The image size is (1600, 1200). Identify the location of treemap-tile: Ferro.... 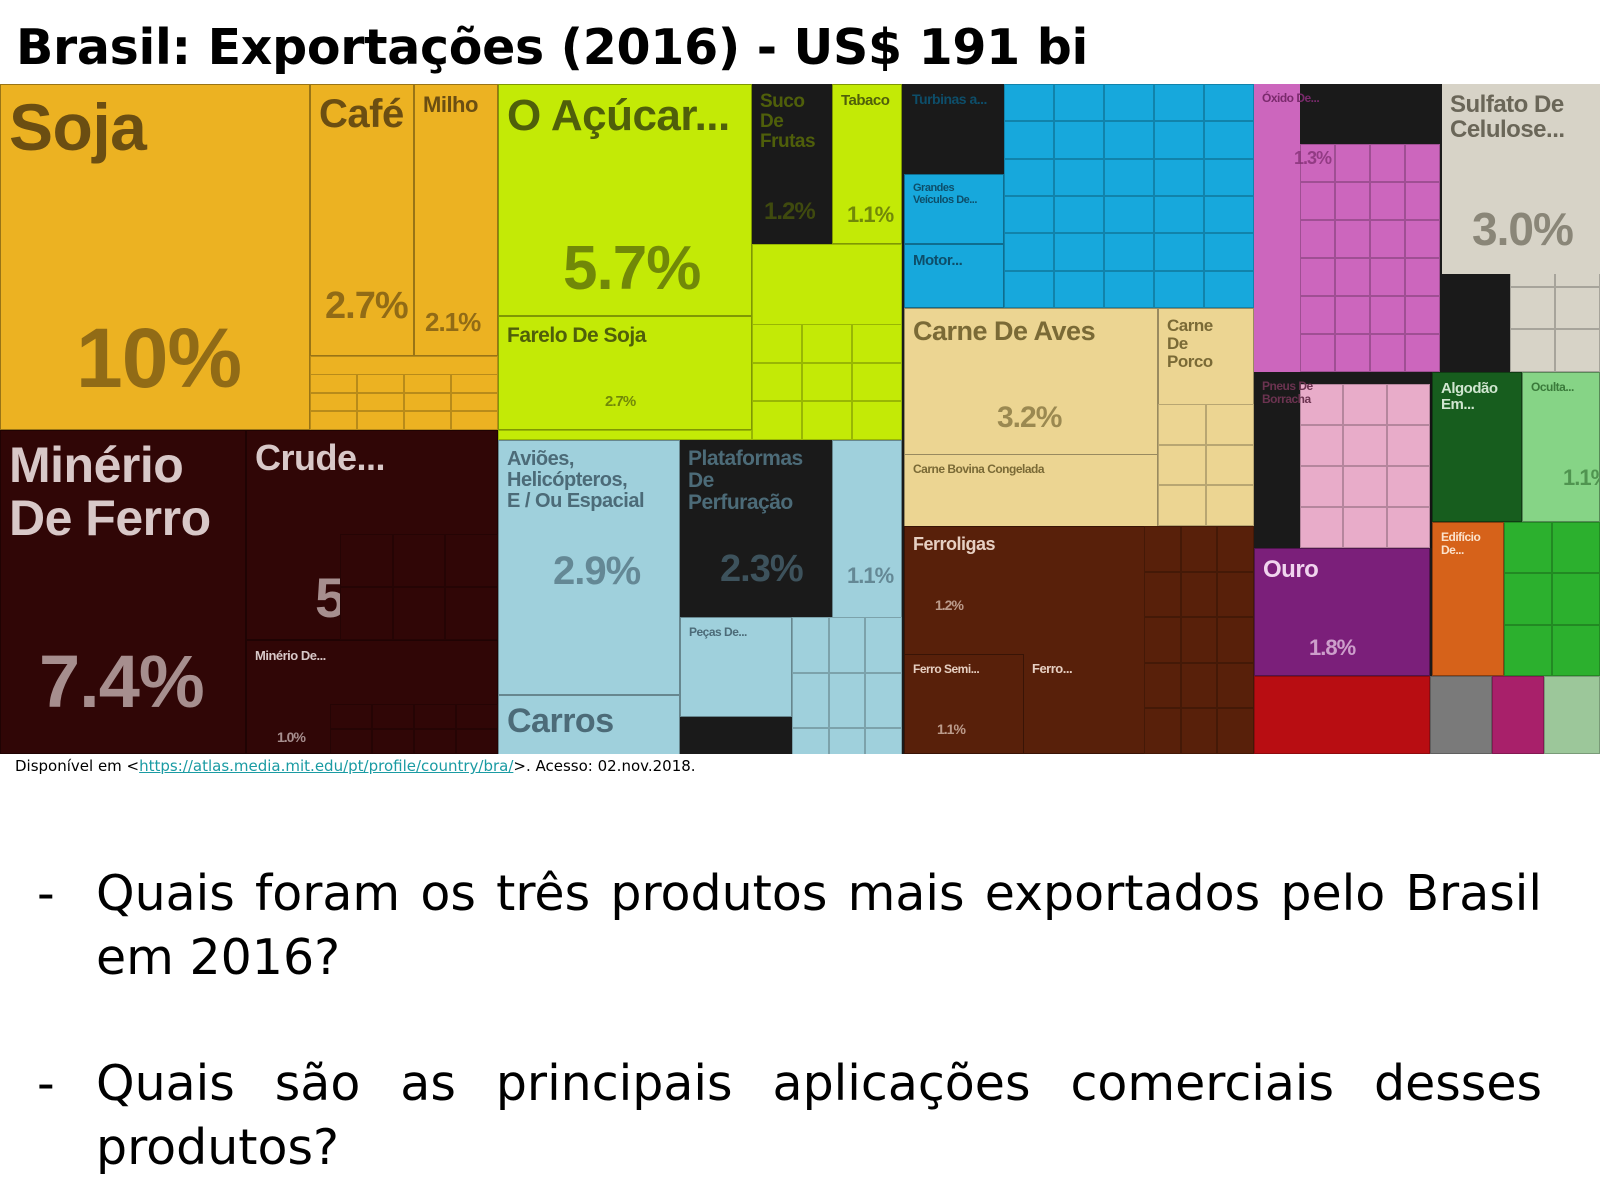
(1084, 704).